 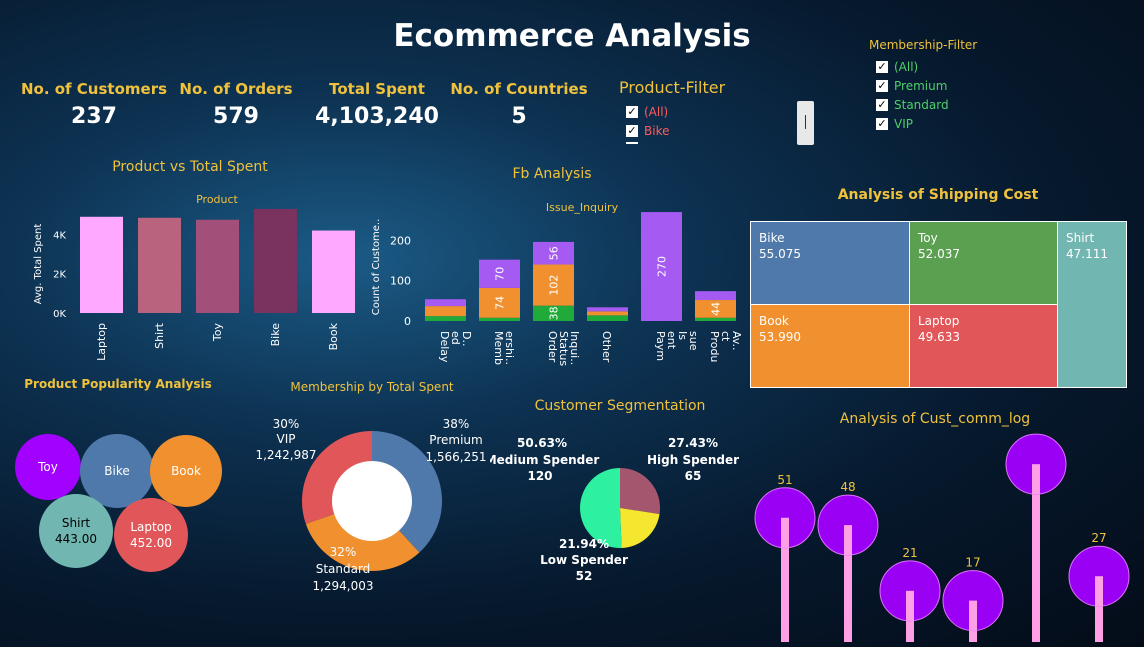 I want to click on bar-toy, so click(x=217, y=266).